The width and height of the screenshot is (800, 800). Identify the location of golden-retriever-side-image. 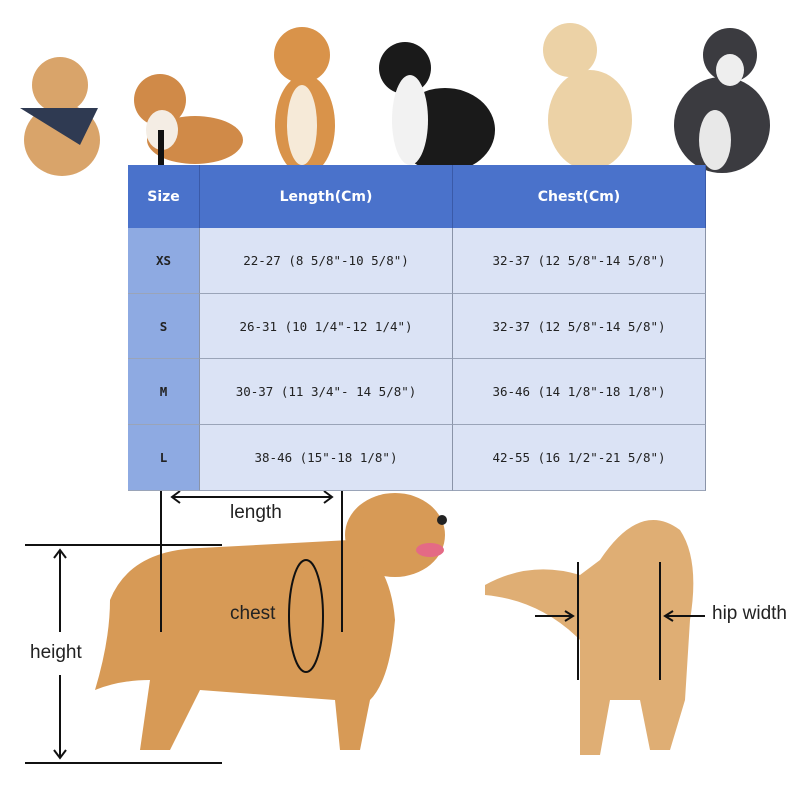
(271, 621).